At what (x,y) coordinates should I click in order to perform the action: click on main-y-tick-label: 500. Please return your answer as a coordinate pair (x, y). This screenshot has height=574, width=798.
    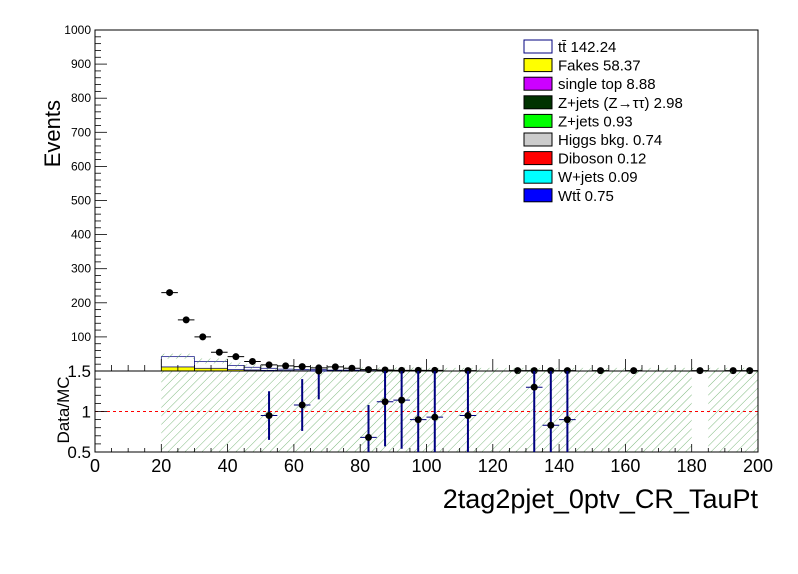
    Looking at the image, I should click on (81, 201).